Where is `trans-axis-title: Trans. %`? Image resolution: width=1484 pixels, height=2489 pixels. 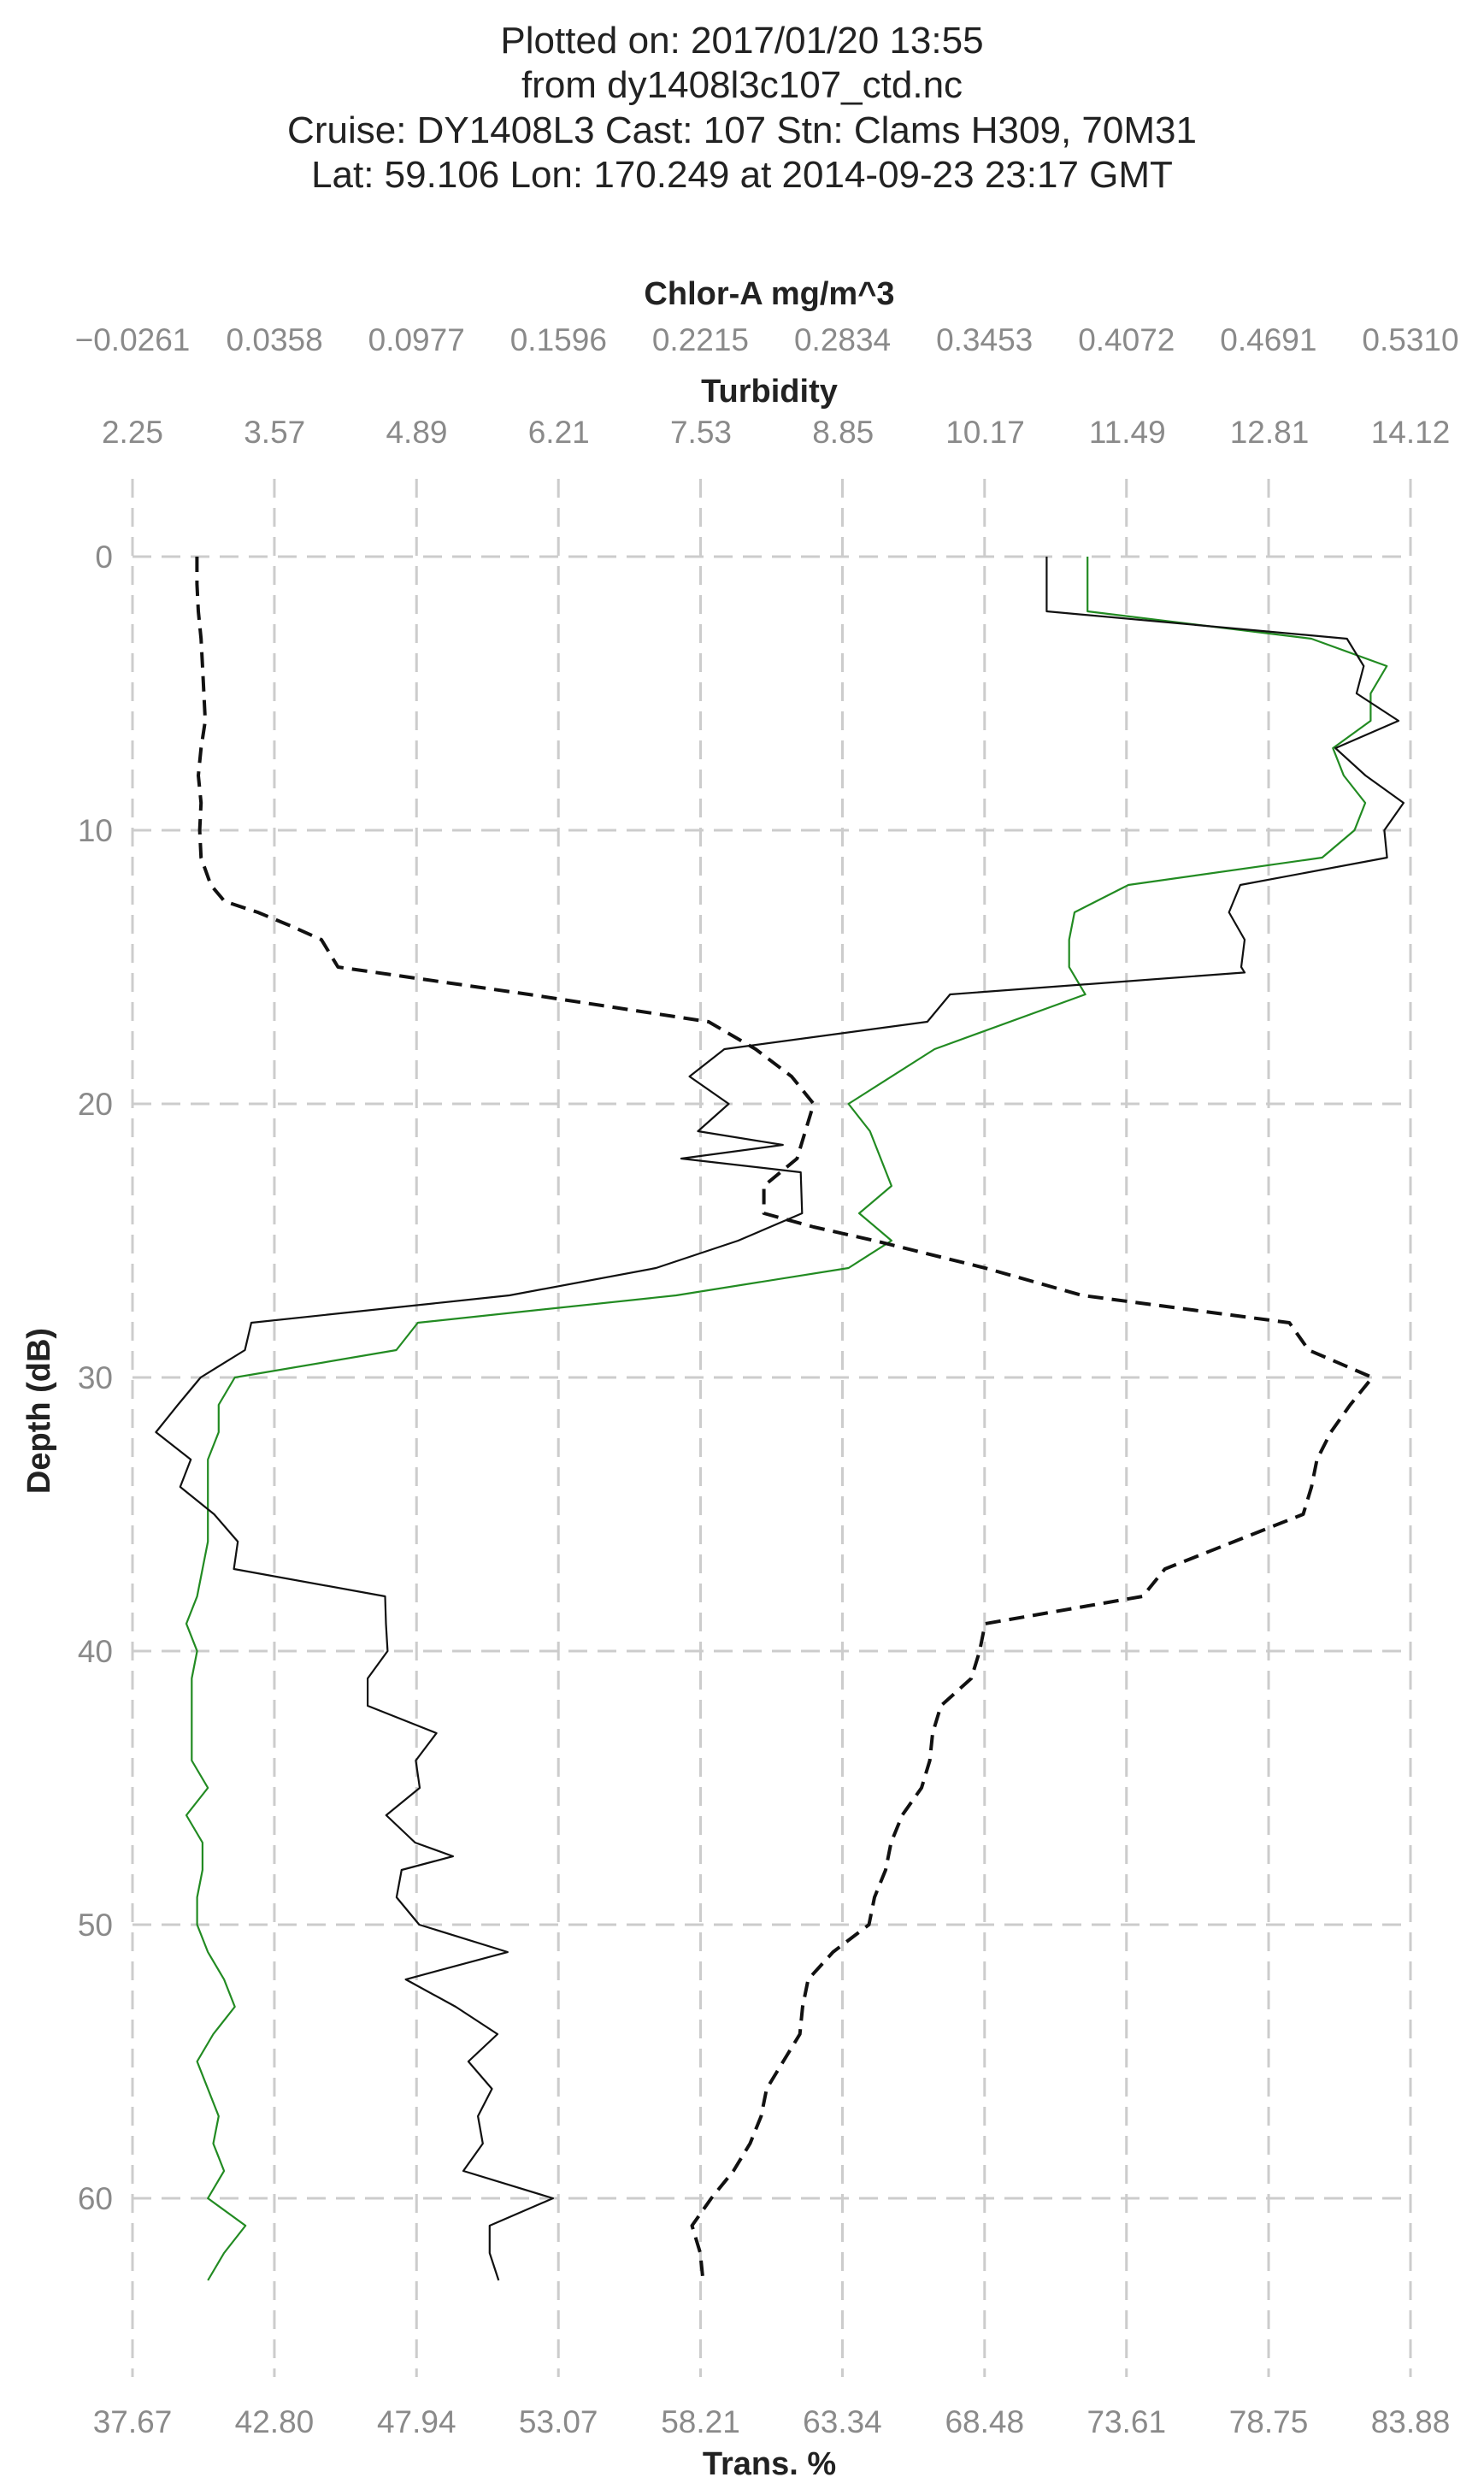 trans-axis-title: Trans. % is located at coordinates (769, 2464).